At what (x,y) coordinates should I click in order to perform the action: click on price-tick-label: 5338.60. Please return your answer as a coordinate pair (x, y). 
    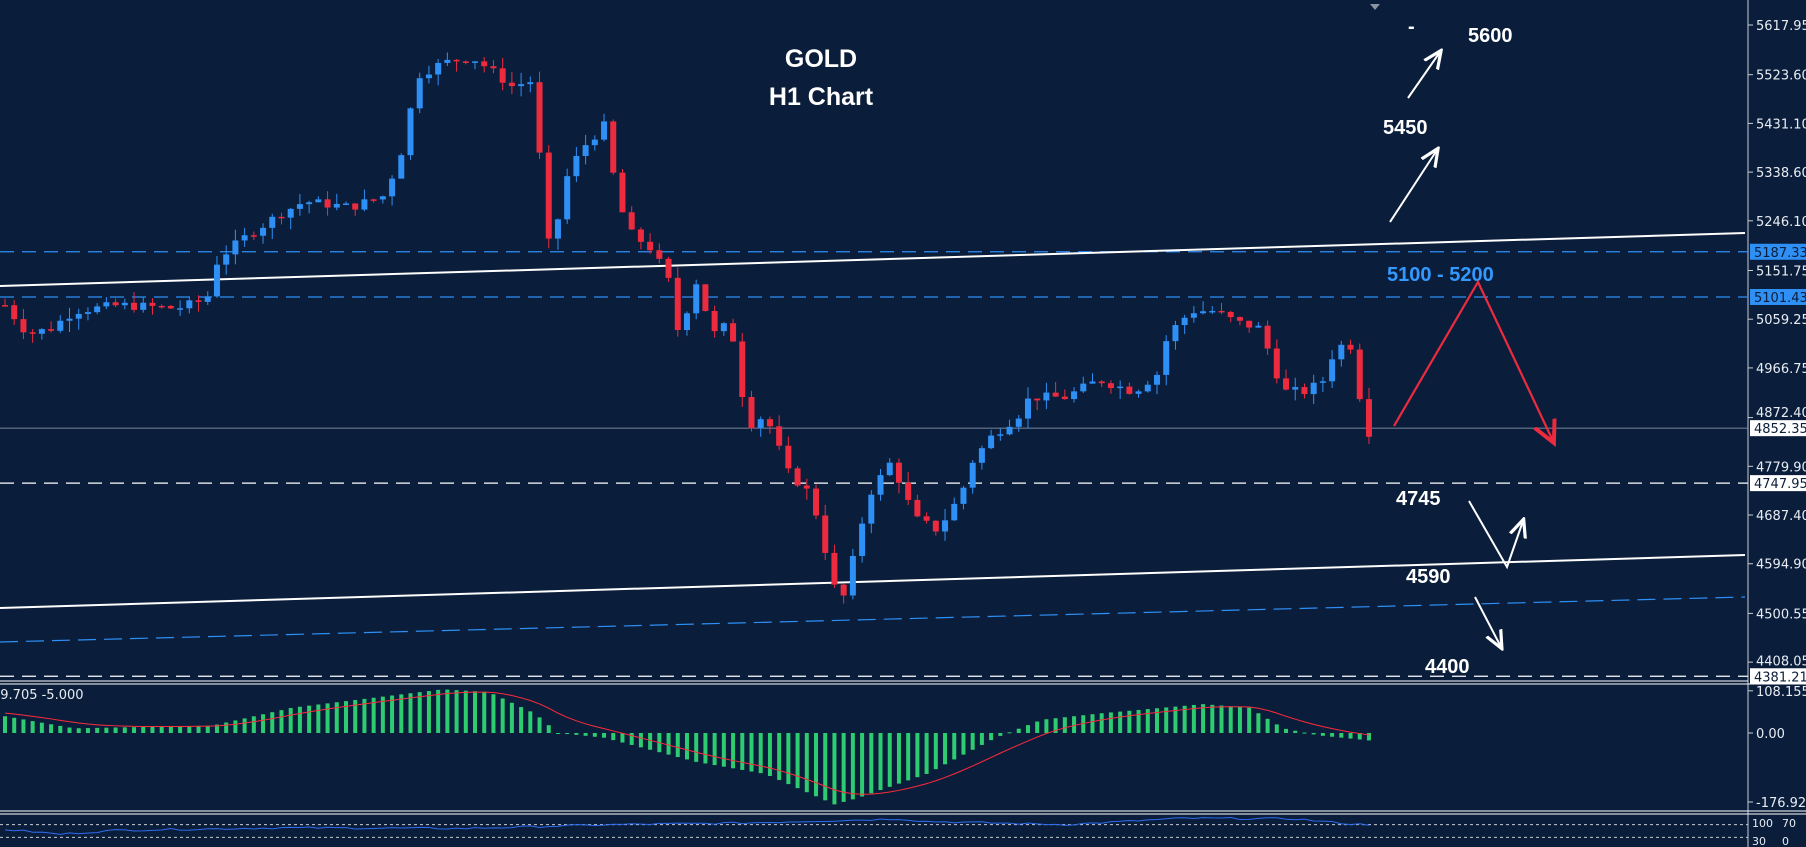
    Looking at the image, I should click on (1781, 173).